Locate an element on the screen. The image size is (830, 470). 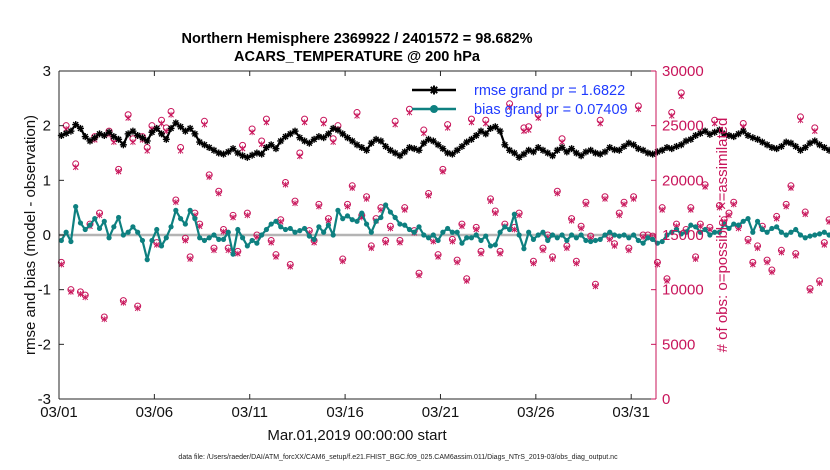
chart-subtitle: ACARS_TEMPERATURE @ 200 hPa is located at coordinates (357, 57).